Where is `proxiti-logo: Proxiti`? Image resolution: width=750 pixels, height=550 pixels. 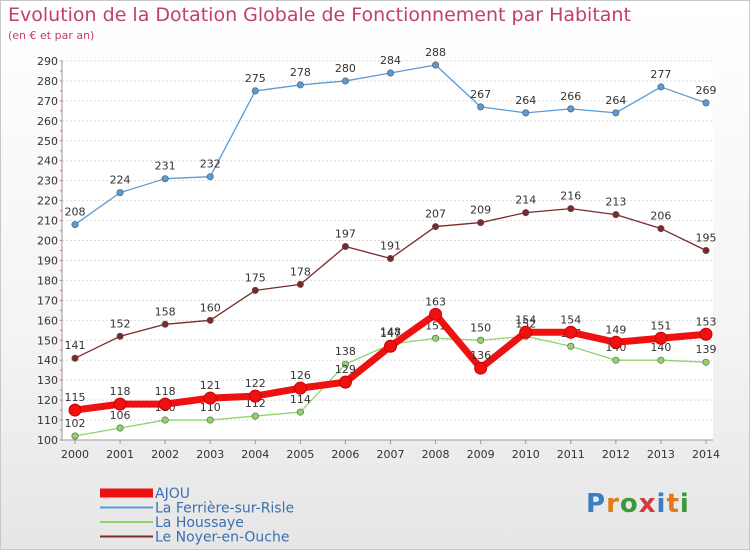 proxiti-logo: Proxiti is located at coordinates (638, 504).